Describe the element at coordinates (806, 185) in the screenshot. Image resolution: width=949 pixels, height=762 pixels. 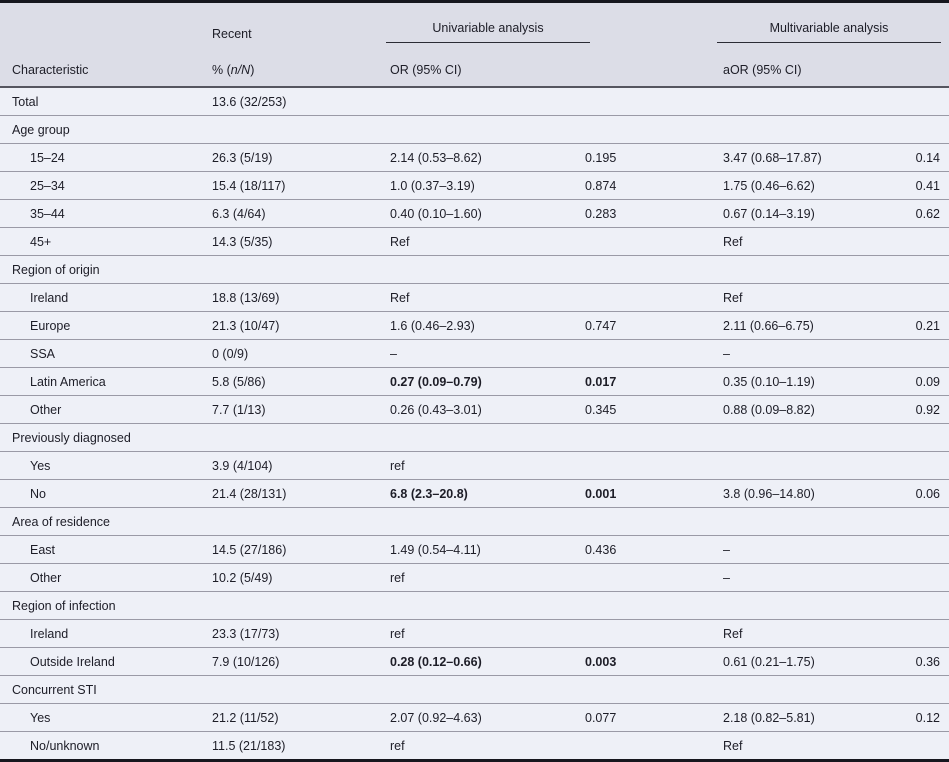
I see `aor-cell: 1.75 (0.46–6.62)` at that location.